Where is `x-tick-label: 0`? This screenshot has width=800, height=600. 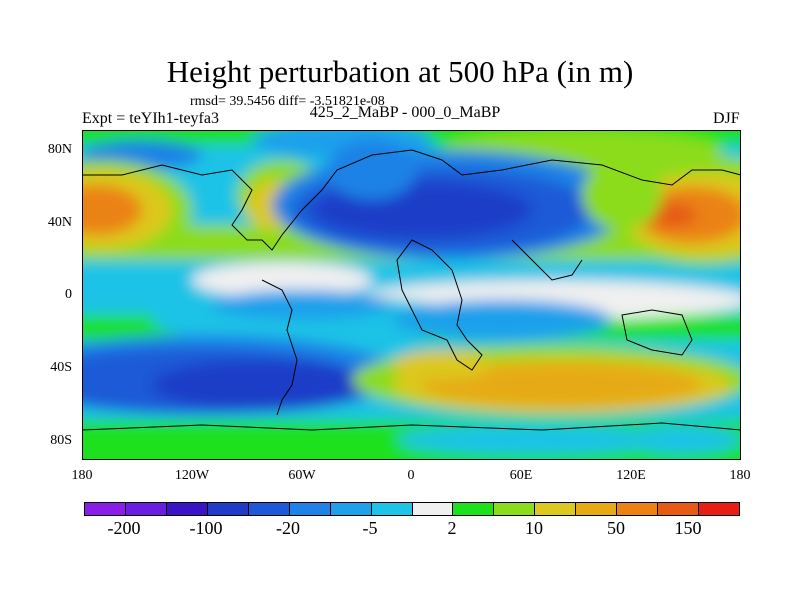 x-tick-label: 0 is located at coordinates (411, 475).